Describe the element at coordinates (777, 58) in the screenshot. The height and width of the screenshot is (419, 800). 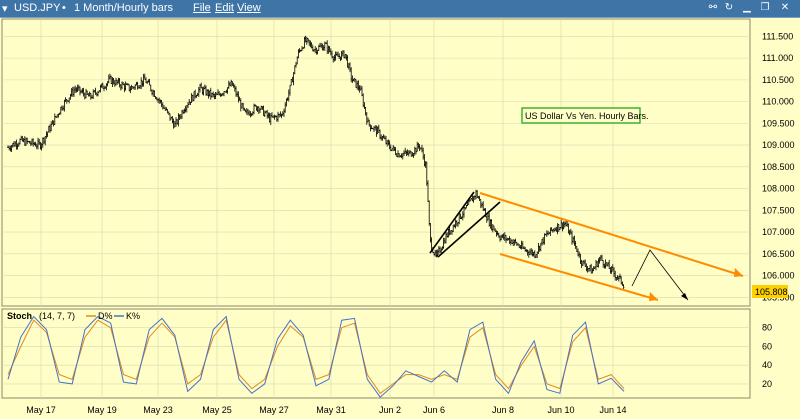
I see `price-tick-label: 111.000` at that location.